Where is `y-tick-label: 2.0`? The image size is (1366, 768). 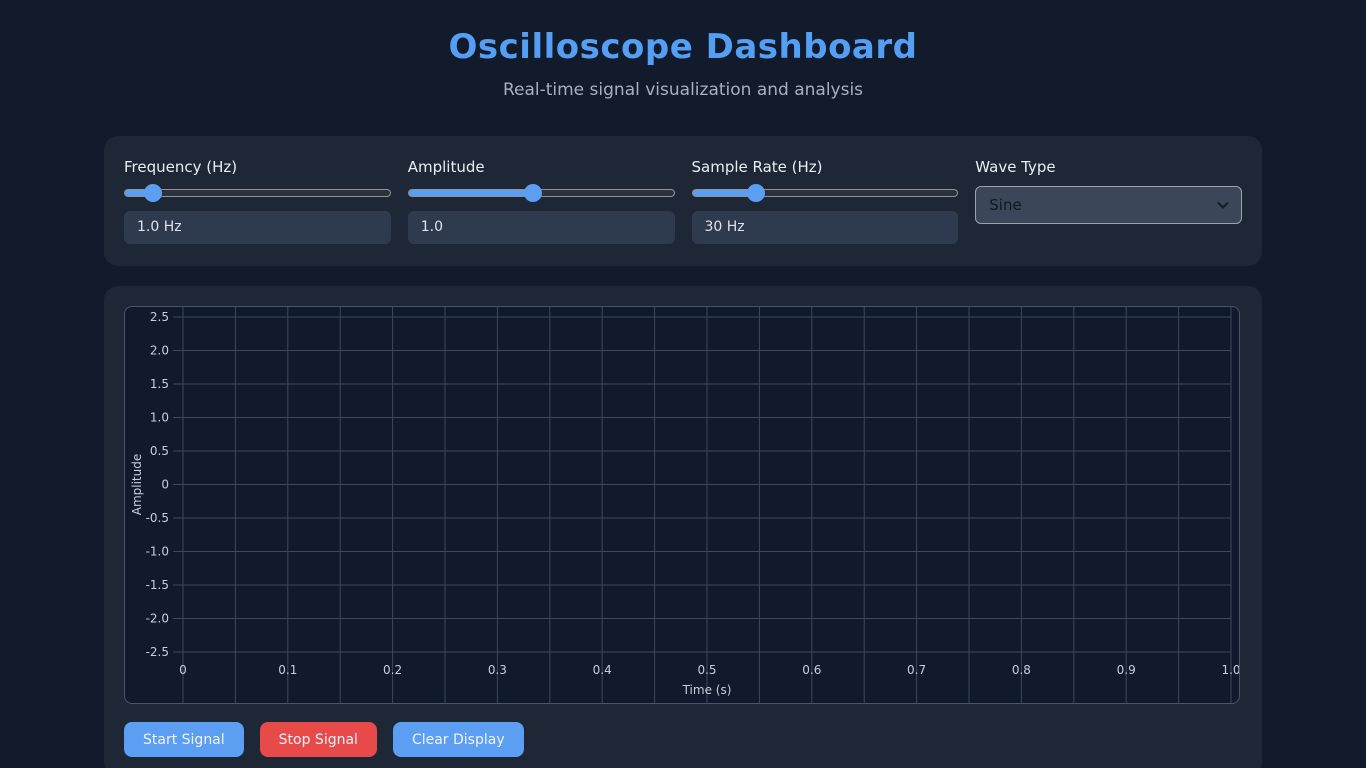
y-tick-label: 2.0 is located at coordinates (159, 351).